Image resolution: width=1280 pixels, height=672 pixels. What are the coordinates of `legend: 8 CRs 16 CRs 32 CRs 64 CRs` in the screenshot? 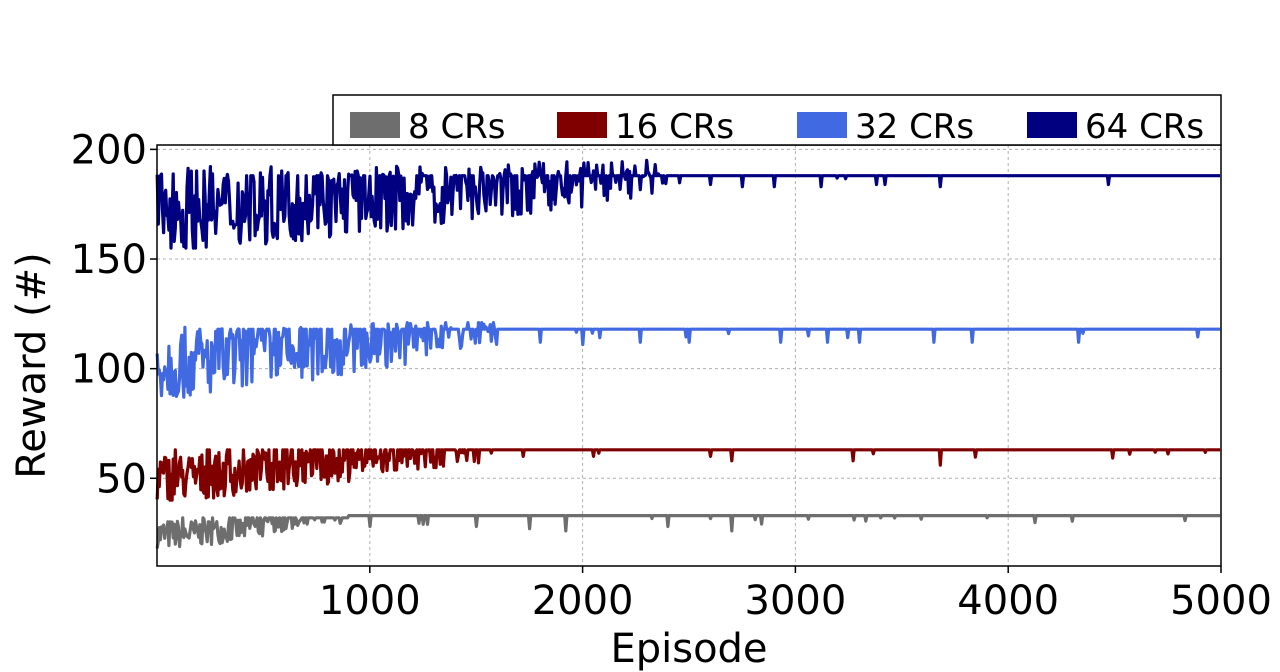 It's located at (777, 120).